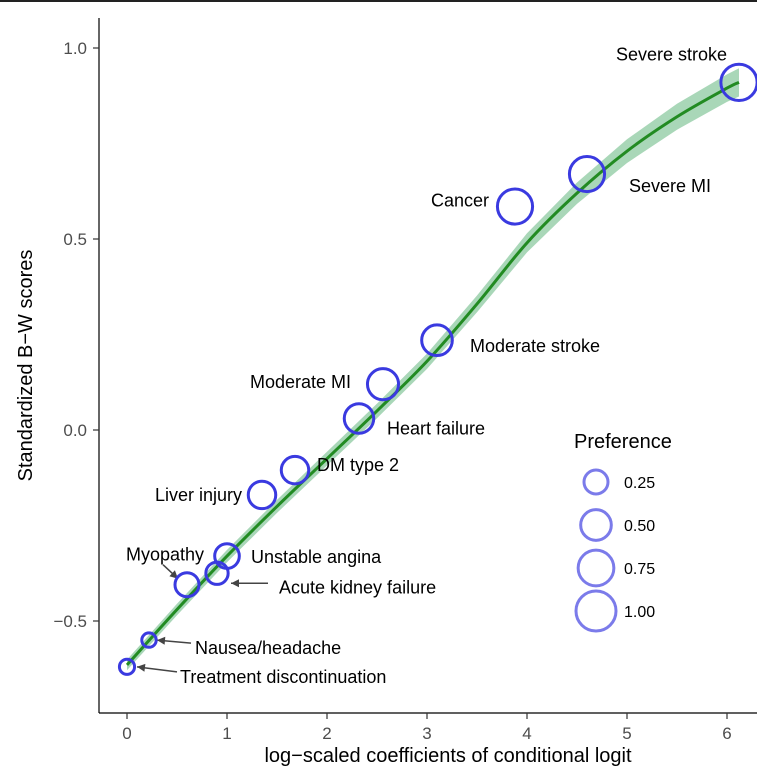  Describe the element at coordinates (126, 733) in the screenshot. I see `x-tick-label: 0` at that location.